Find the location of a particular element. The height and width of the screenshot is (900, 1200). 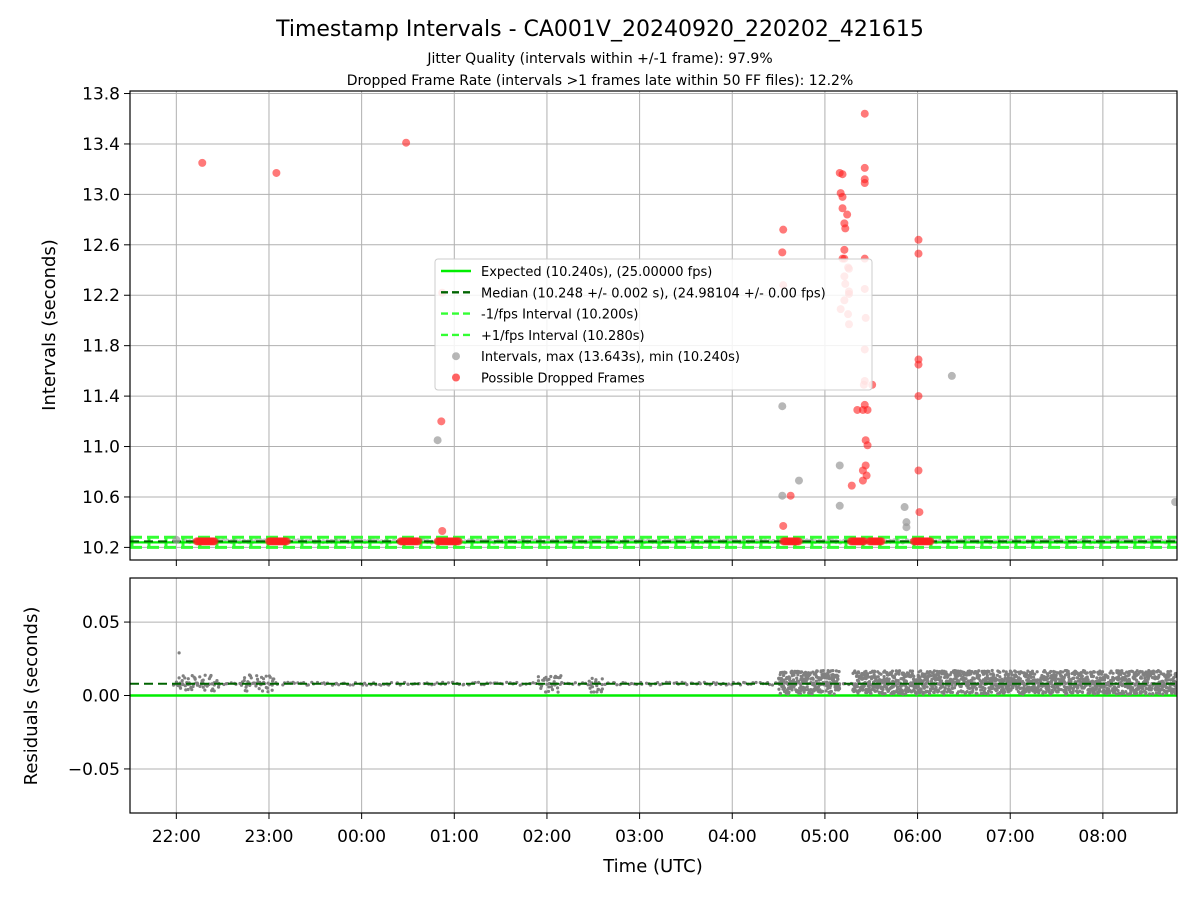

top-ytick-label-4: 11.8 is located at coordinates (101, 347).